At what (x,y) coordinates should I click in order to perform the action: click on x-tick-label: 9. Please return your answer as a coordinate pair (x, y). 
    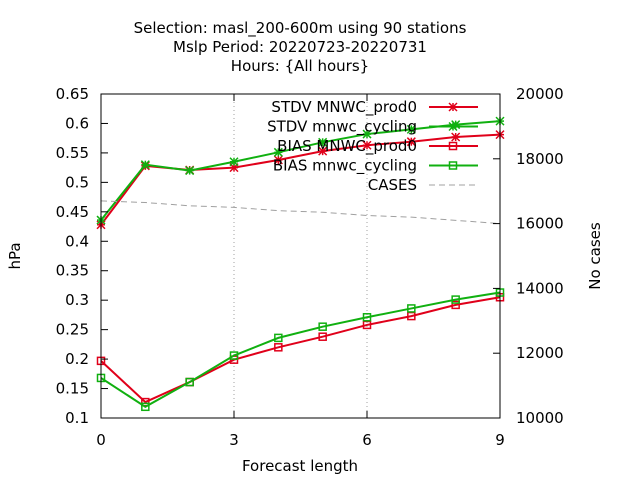
    Looking at the image, I should click on (500, 440).